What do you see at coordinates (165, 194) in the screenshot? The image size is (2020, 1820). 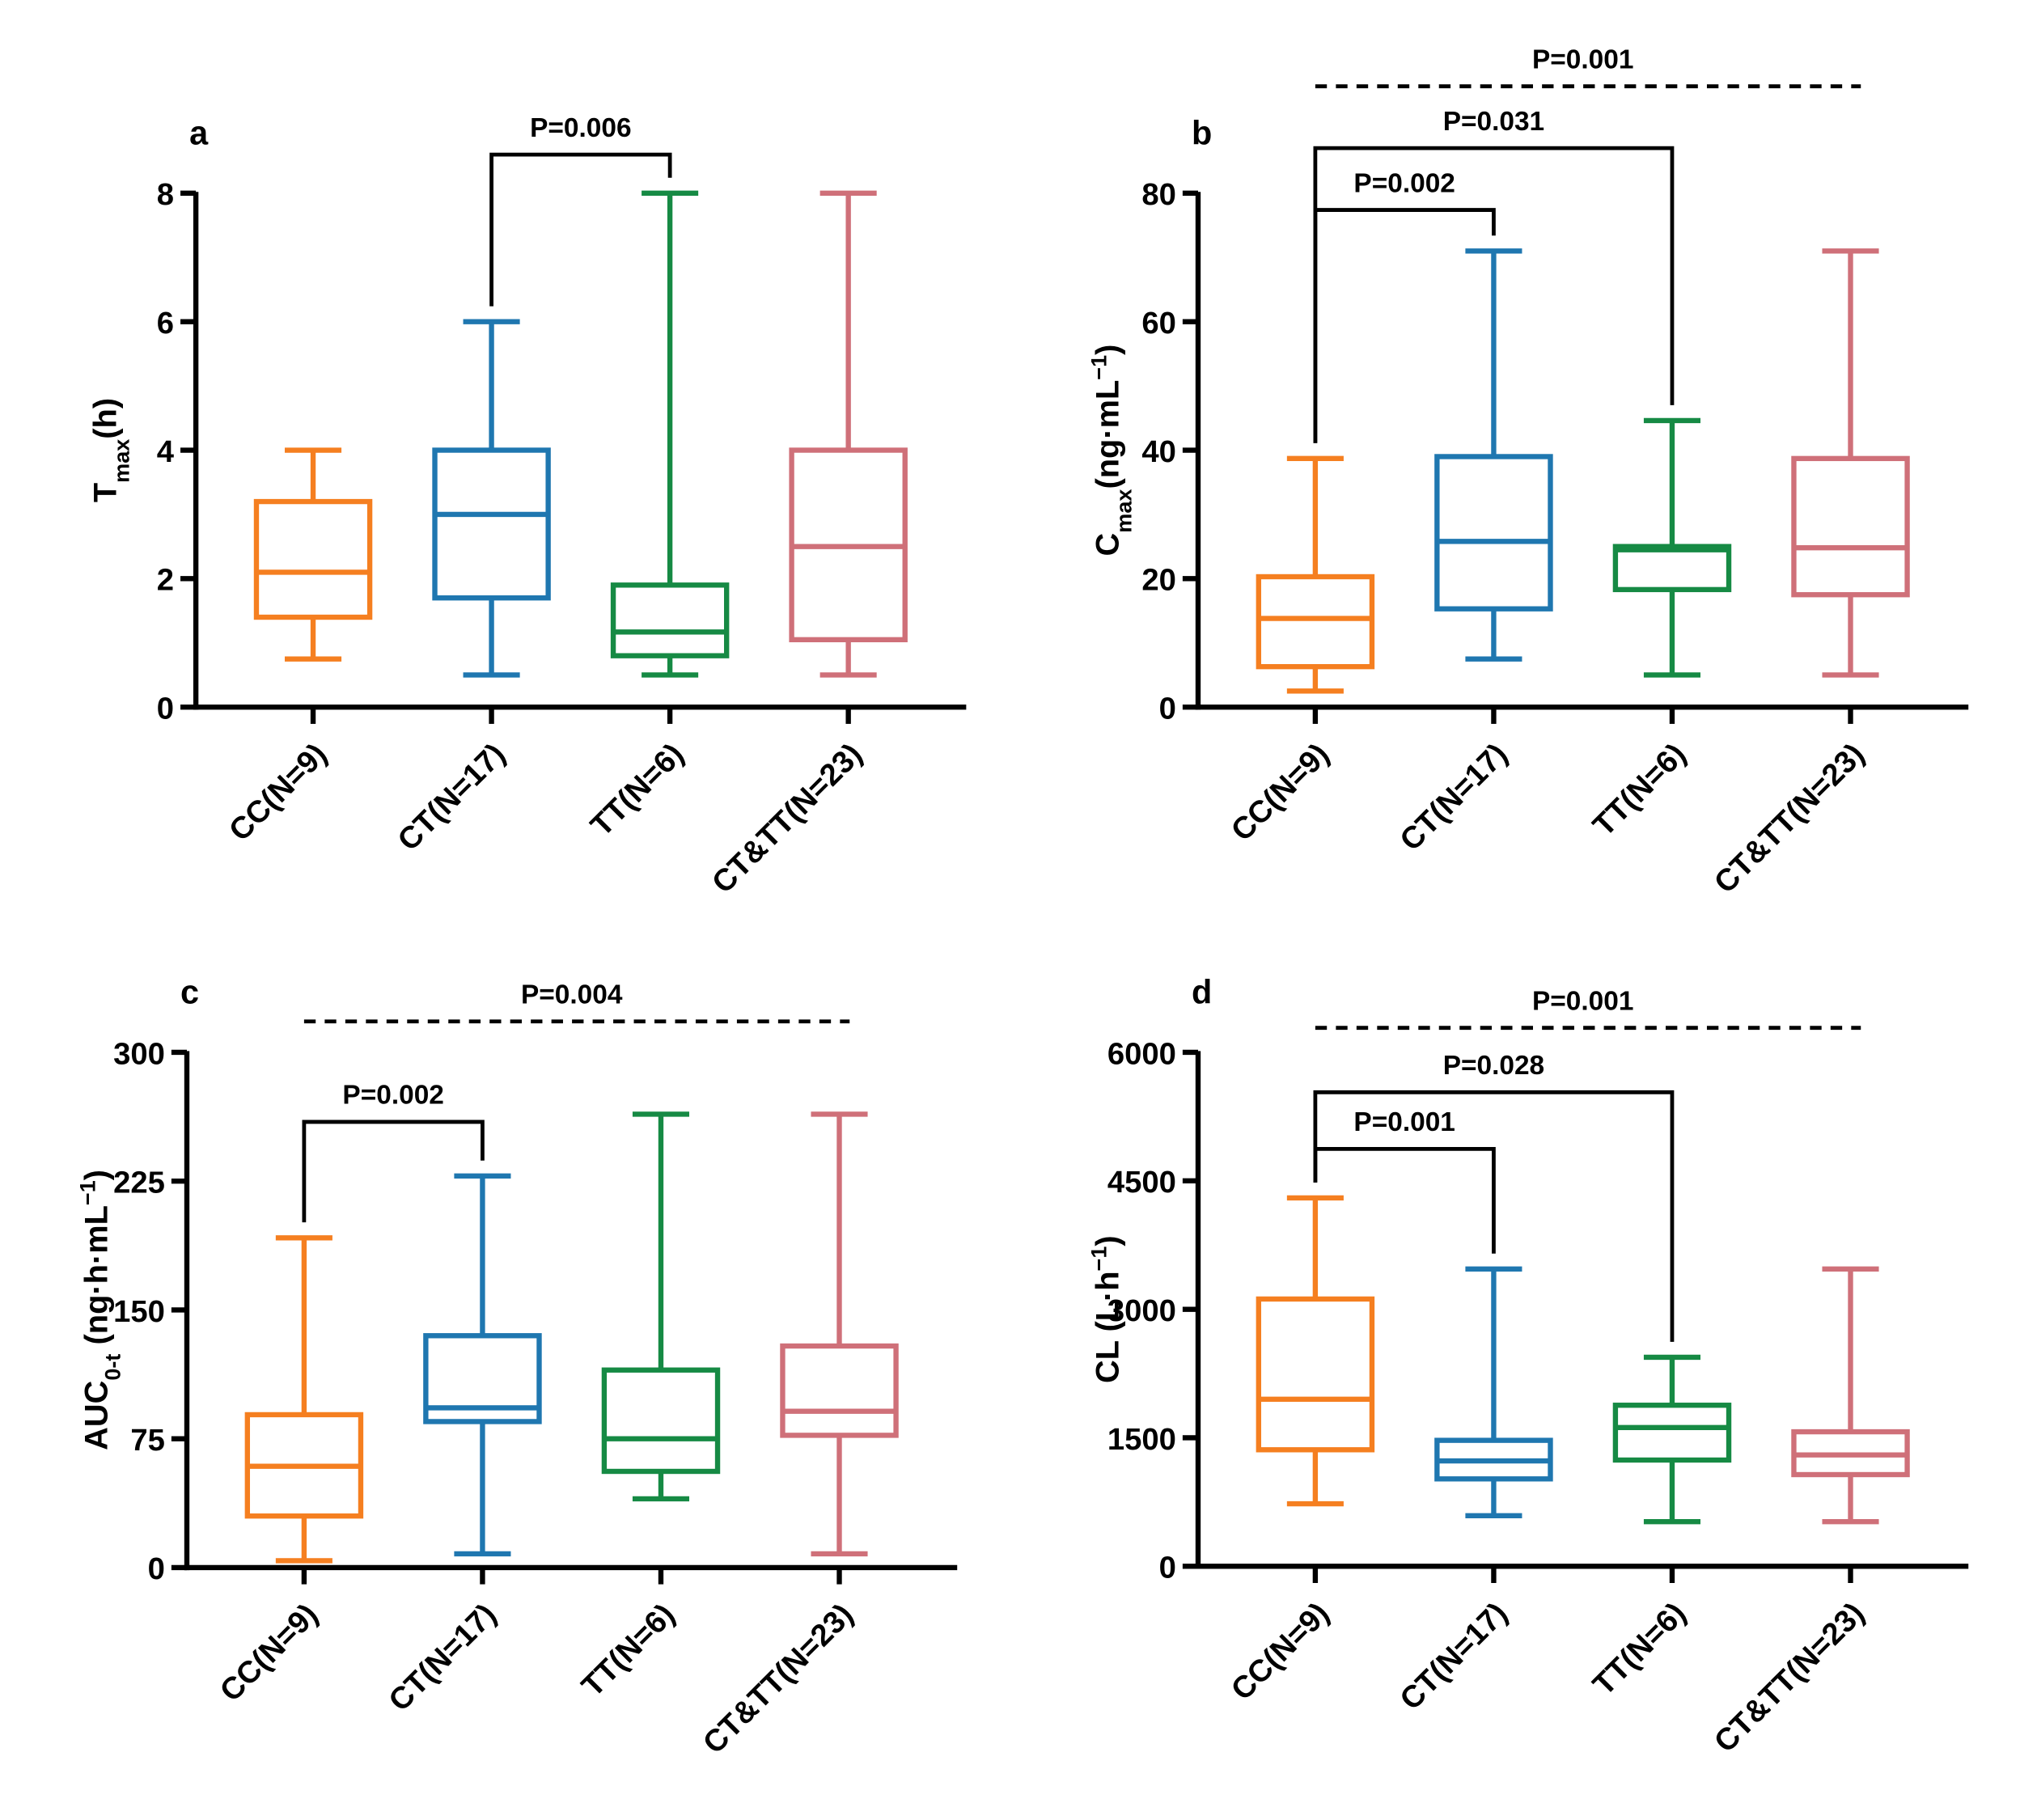 I see `y-tick-label: 8` at bounding box center [165, 194].